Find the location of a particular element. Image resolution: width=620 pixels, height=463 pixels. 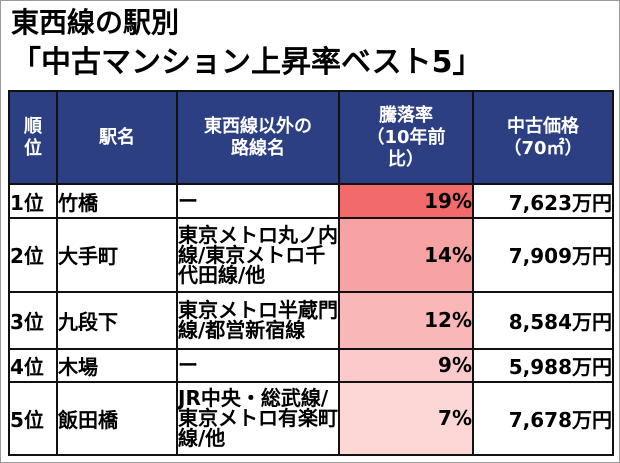

price-cell: 7,623万円 is located at coordinates (543, 201).